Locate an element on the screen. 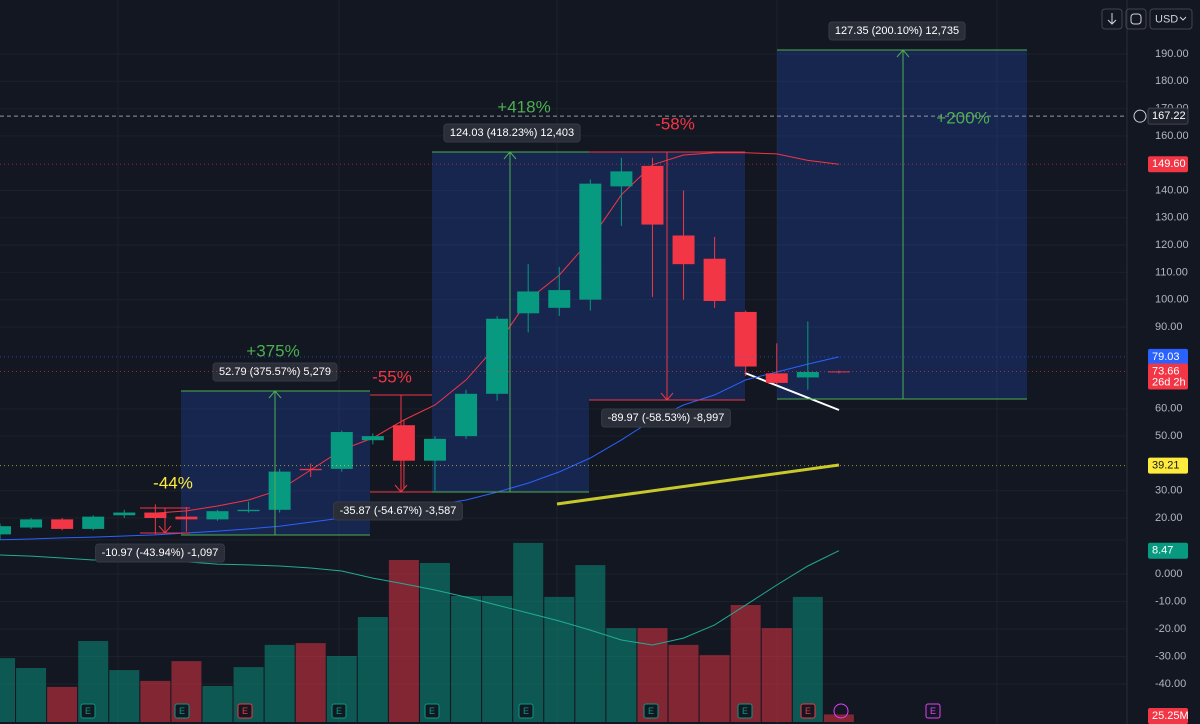 The width and height of the screenshot is (1200, 724). y-tick-label: 60.00 is located at coordinates (1169, 409).